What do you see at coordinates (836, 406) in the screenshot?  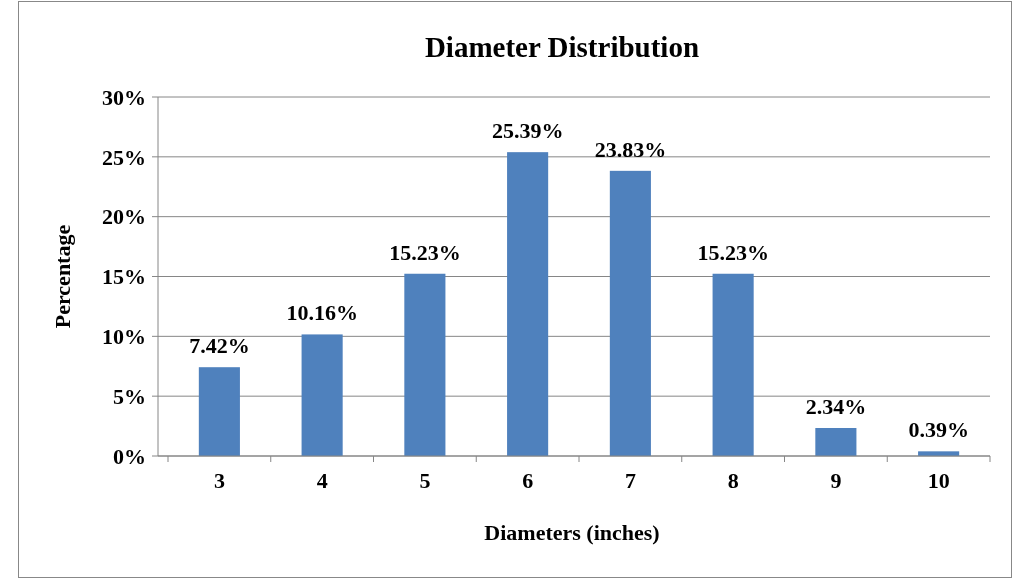 I see `data-label: 2.34%` at bounding box center [836, 406].